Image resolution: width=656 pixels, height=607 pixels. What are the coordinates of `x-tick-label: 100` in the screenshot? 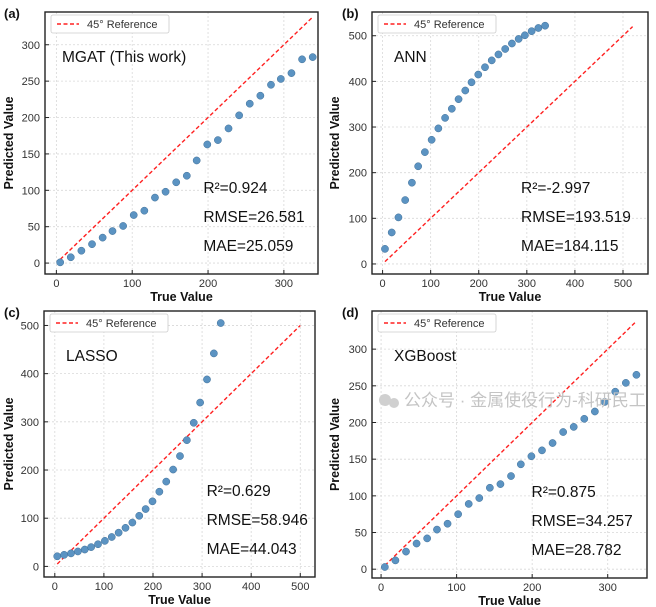 It's located at (132, 284).